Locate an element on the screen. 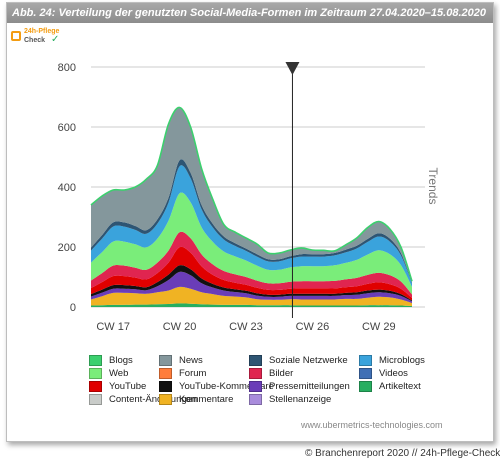 Image resolution: width=500 pixels, height=464 pixels. legend-label: Pressemitteilungen is located at coordinates (309, 386).